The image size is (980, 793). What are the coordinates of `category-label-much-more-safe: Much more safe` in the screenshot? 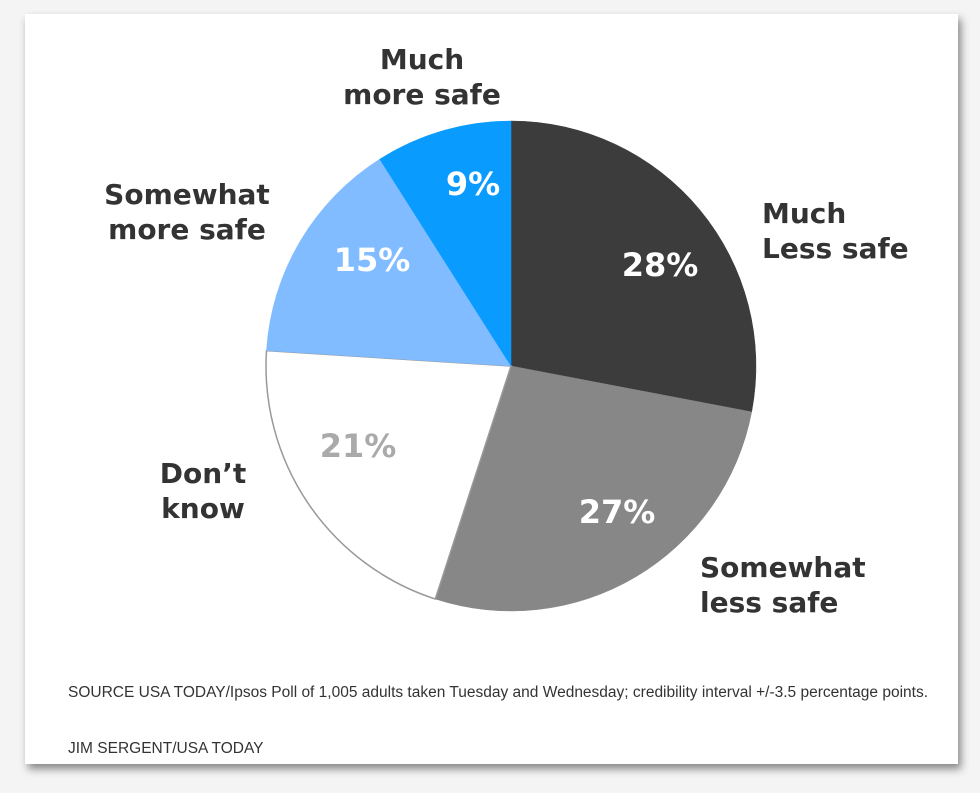 It's located at (422, 77).